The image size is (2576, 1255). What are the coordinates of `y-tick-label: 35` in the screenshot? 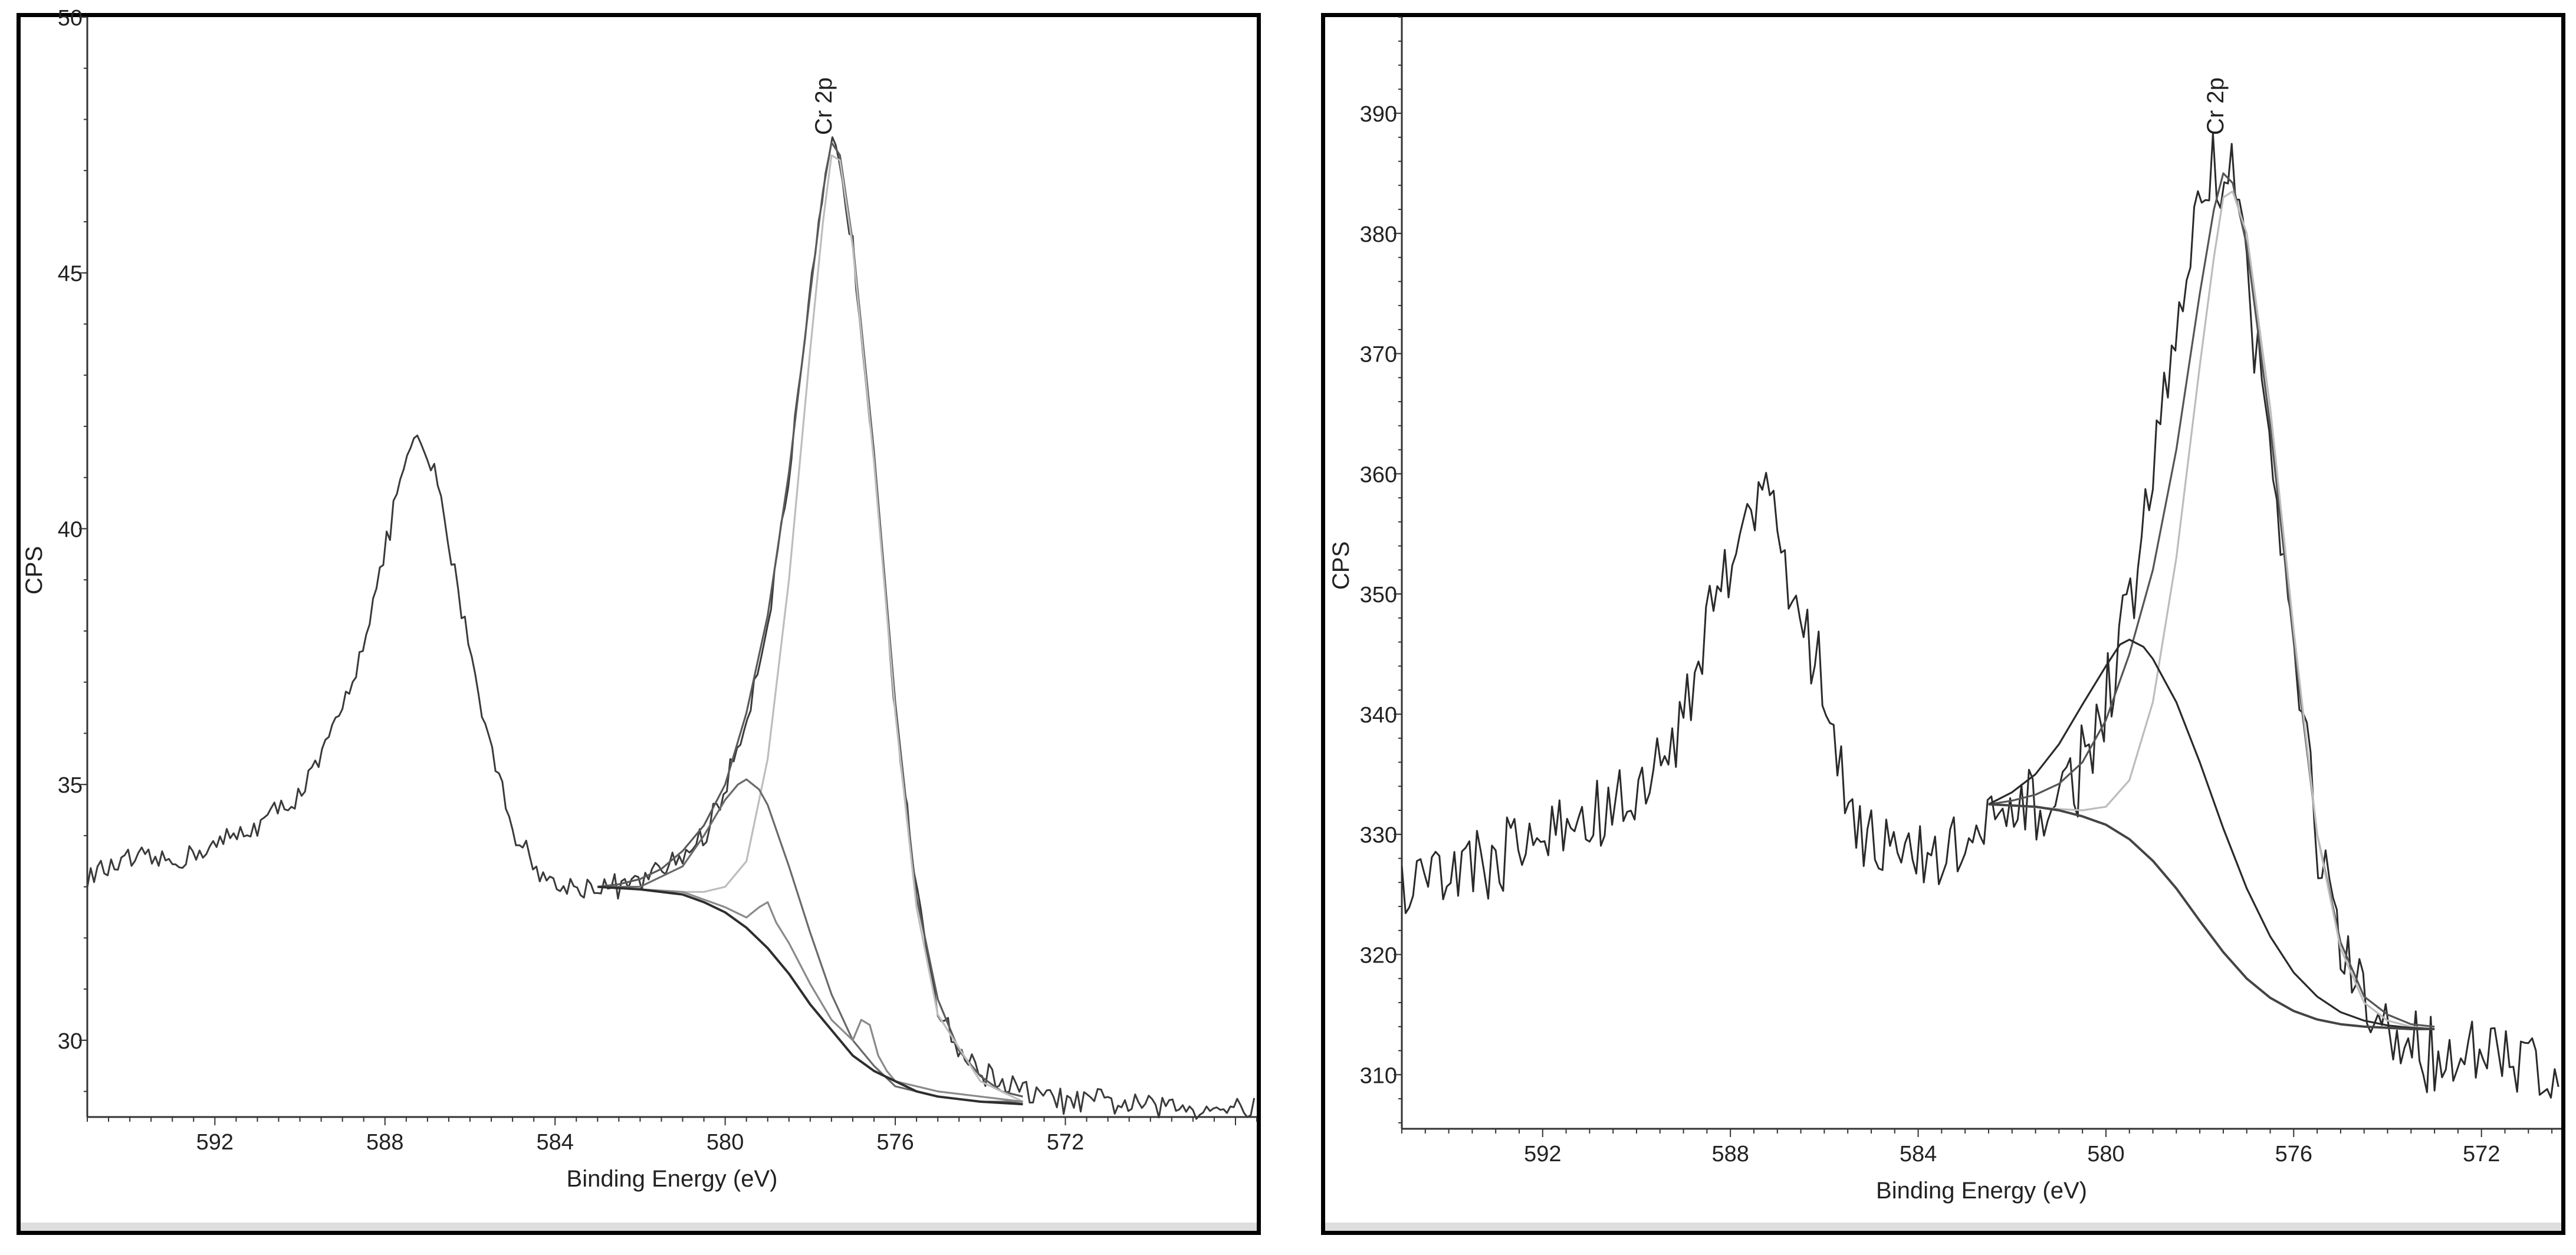 It's located at (70, 785).